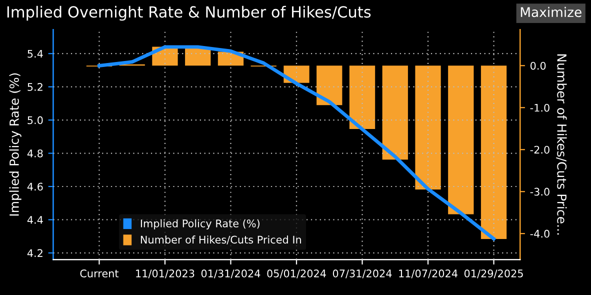 The width and height of the screenshot is (591, 295). I want to click on y2-tick-label: -3.0, so click(540, 192).